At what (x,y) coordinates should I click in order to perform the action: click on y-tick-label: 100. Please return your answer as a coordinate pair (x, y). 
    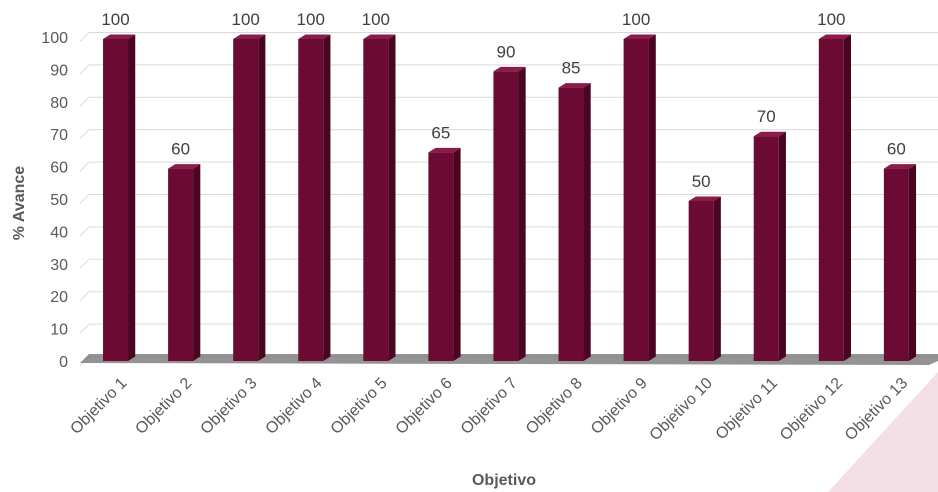
    Looking at the image, I should click on (54, 38).